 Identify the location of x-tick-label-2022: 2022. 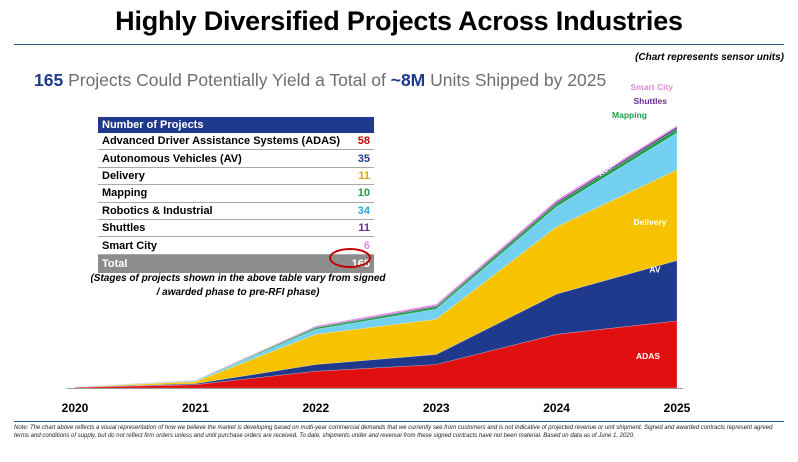
(315, 408).